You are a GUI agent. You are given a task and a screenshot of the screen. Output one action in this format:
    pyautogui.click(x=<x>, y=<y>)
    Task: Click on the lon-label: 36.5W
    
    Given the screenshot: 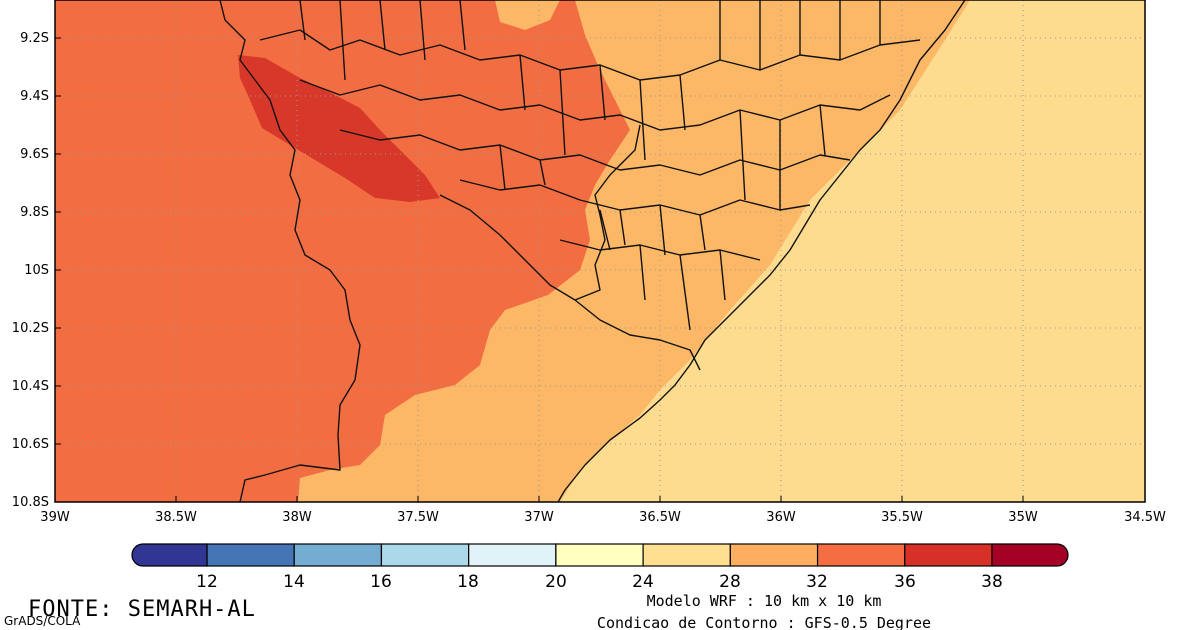 What is the action you would take?
    pyautogui.click(x=660, y=517)
    